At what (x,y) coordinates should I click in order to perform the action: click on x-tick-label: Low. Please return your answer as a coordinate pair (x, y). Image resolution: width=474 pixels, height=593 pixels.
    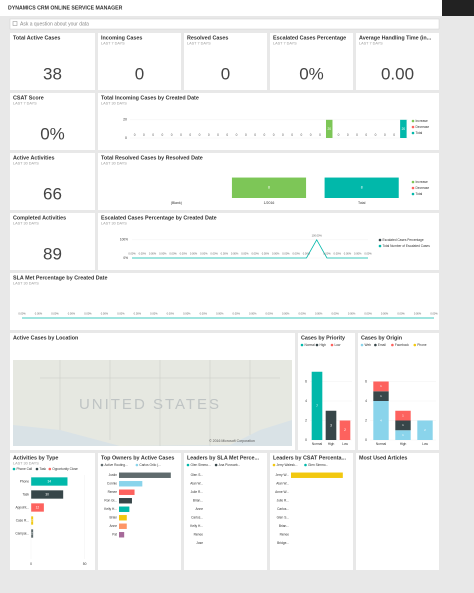
    Looking at the image, I should click on (345, 444).